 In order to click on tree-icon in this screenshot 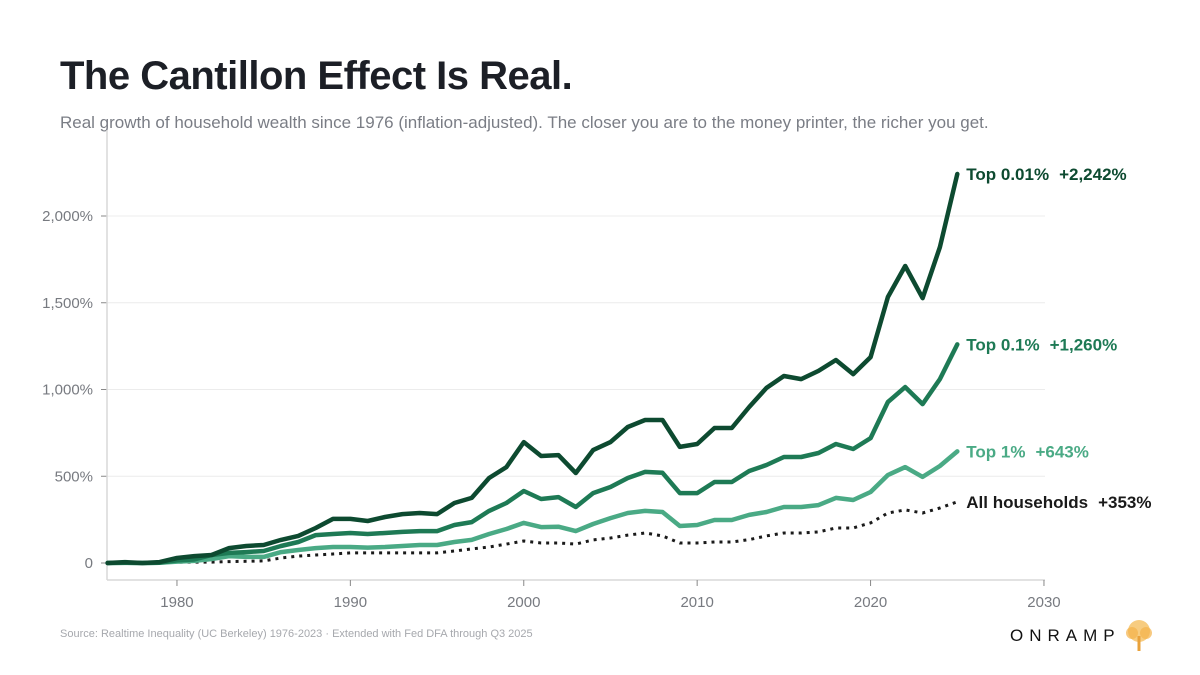, I will do `click(1138, 635)`.